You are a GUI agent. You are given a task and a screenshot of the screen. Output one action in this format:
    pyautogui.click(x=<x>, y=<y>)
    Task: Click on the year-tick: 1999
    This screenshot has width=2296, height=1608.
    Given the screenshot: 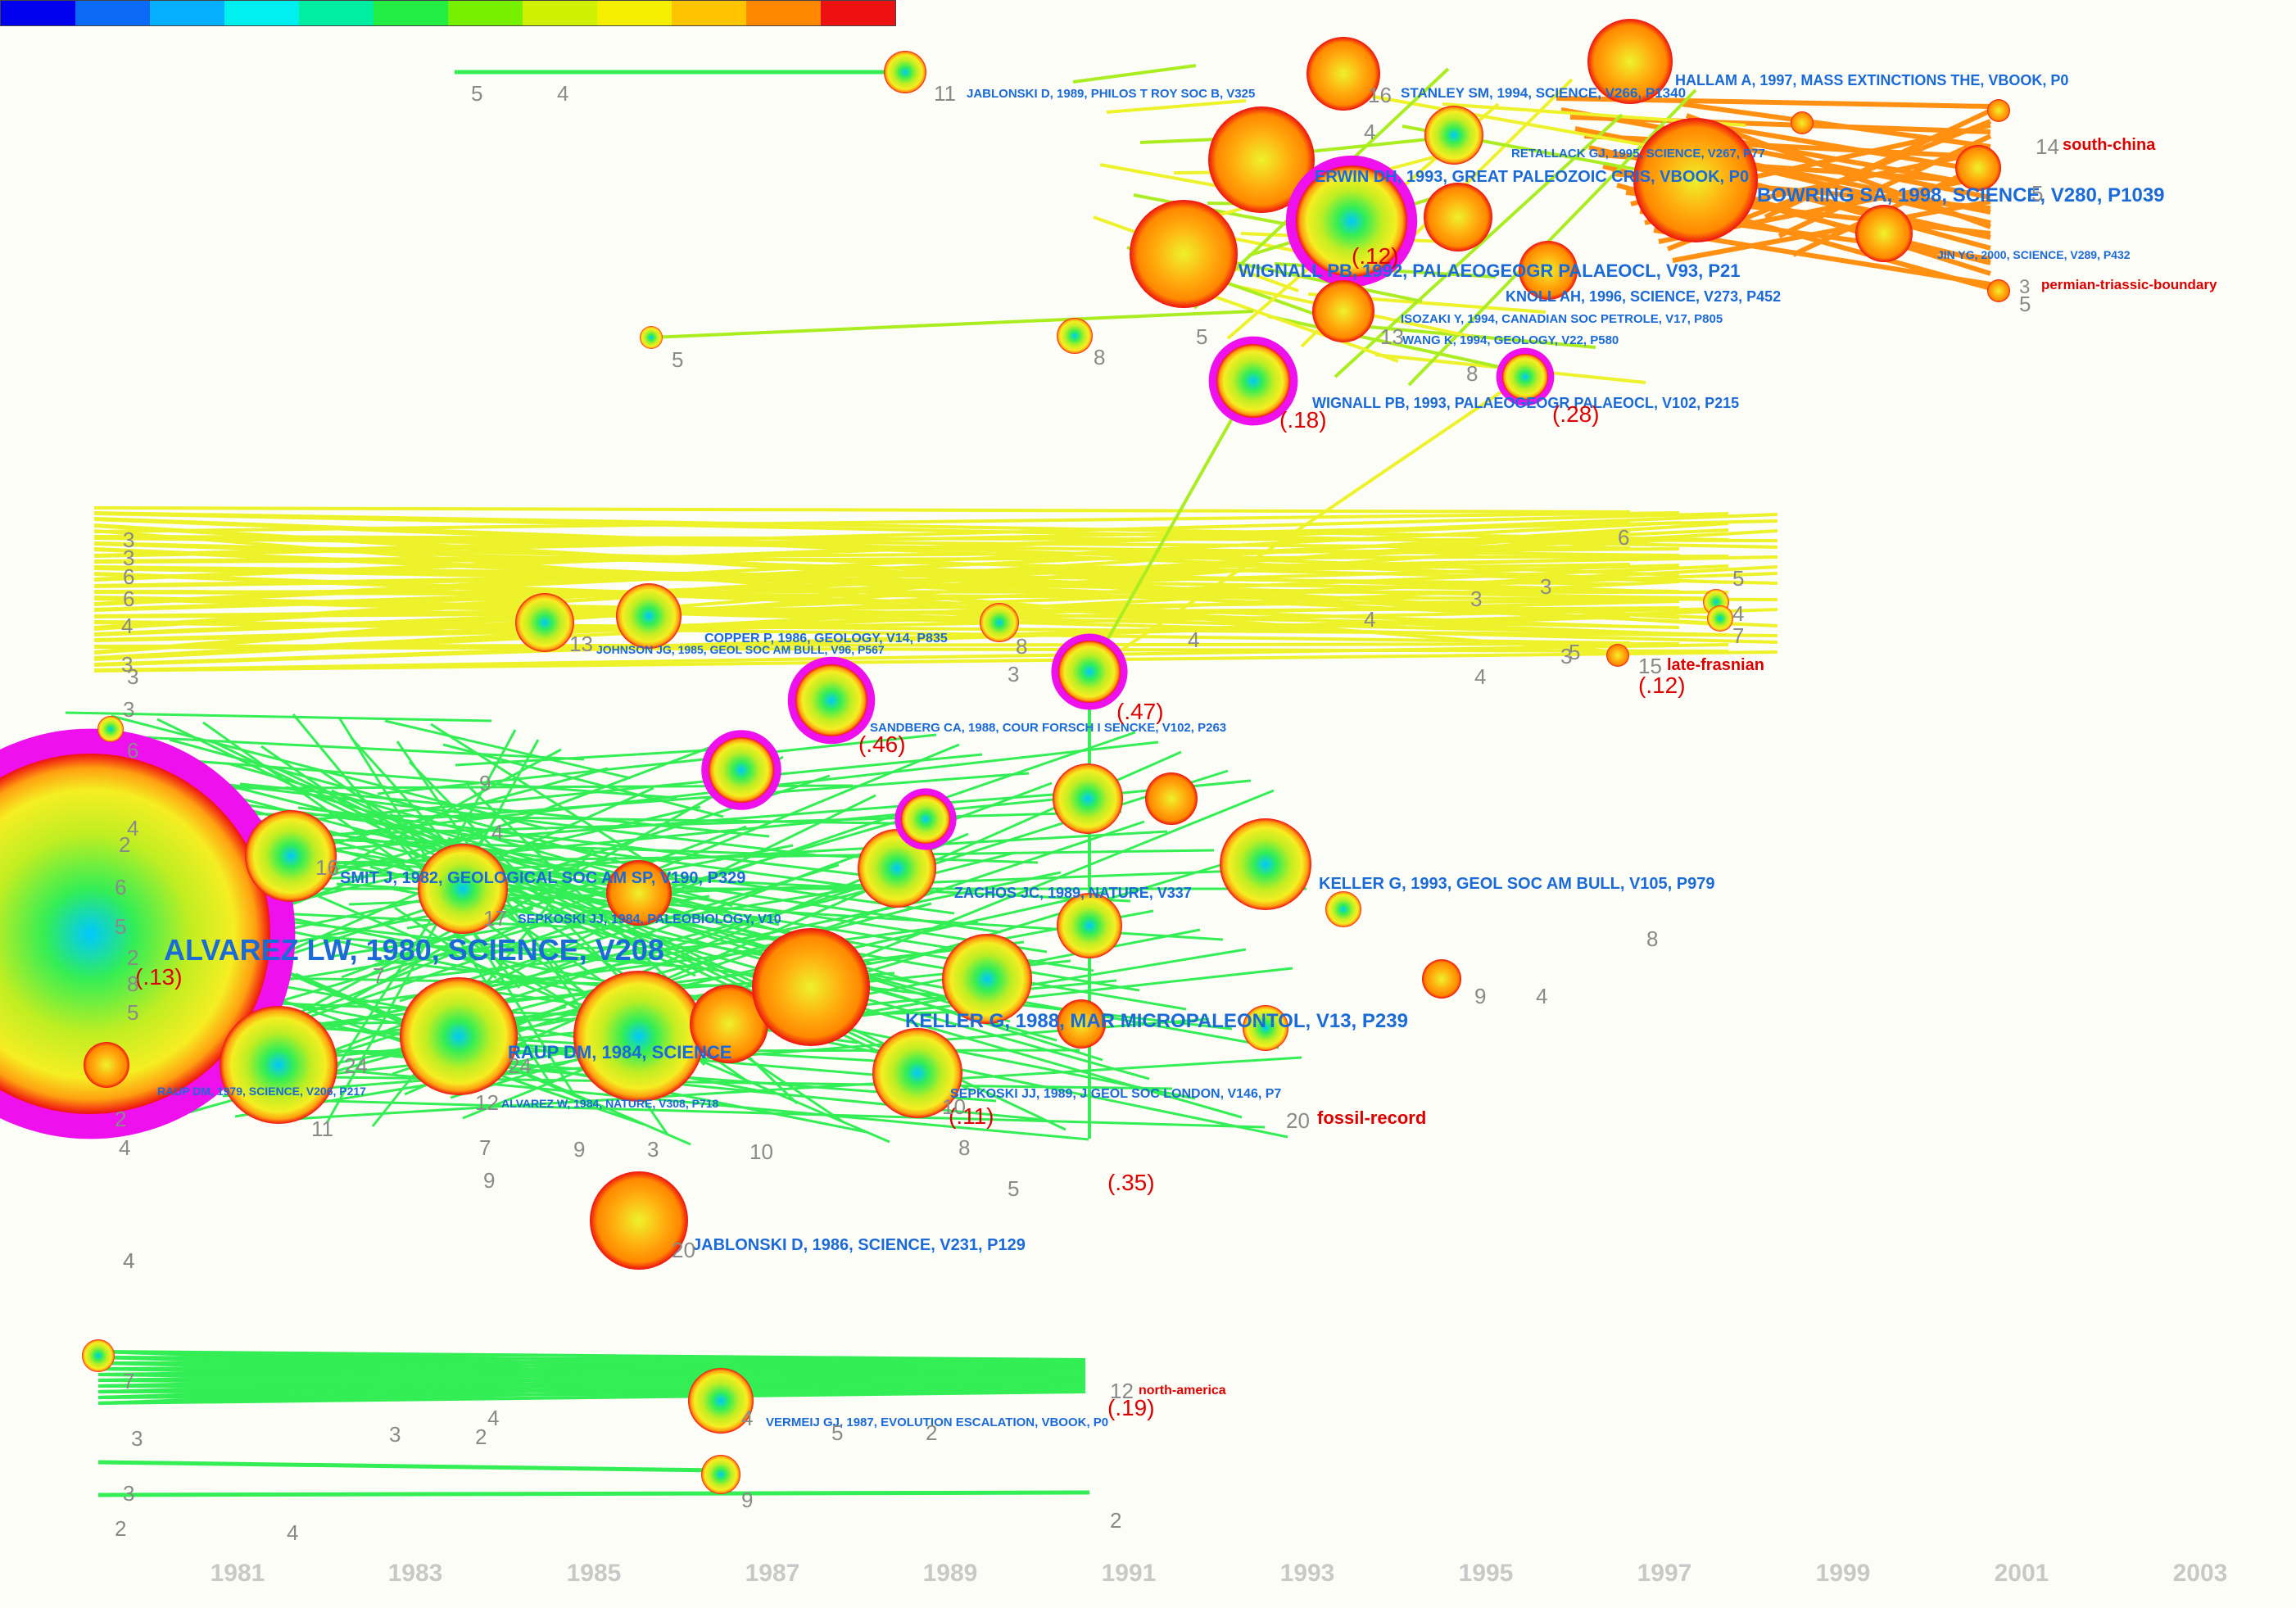 What is the action you would take?
    pyautogui.click(x=1844, y=1573)
    